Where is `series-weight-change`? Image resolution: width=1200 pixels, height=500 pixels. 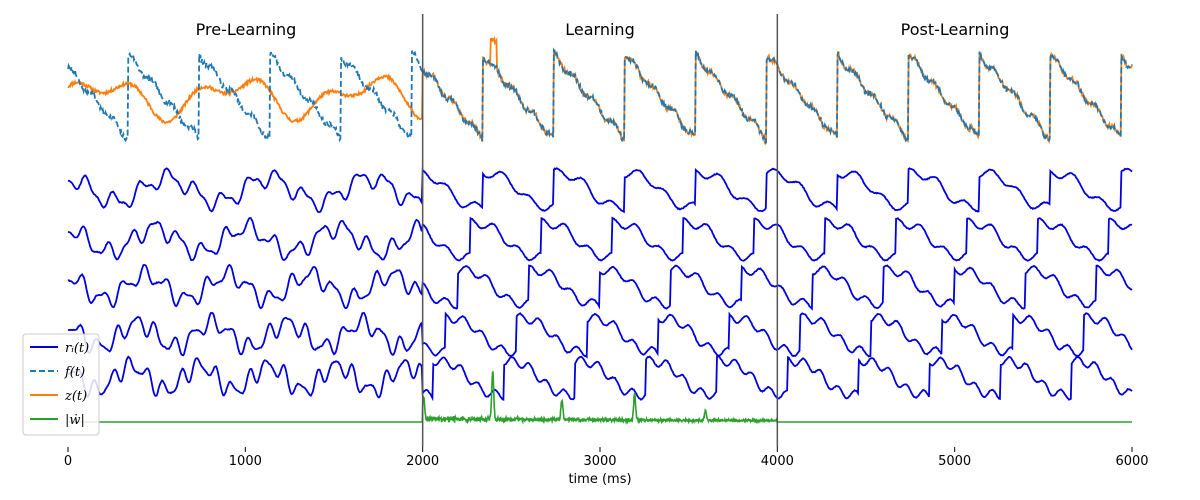
series-weight-change is located at coordinates (600, 398).